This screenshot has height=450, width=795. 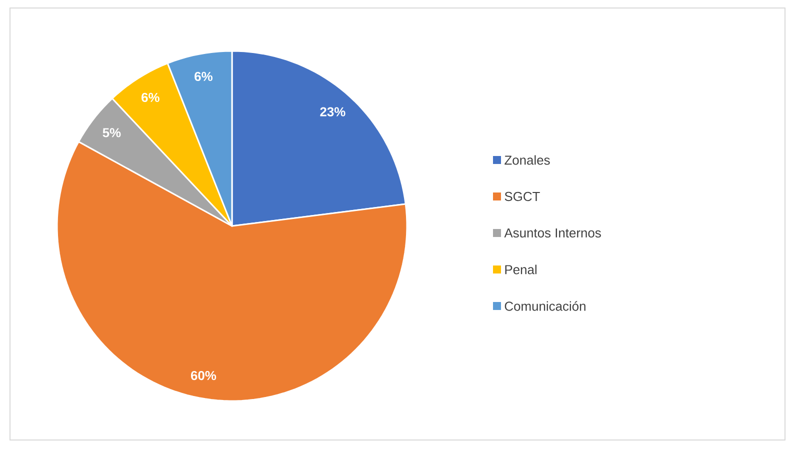 What do you see at coordinates (203, 375) in the screenshot?
I see `data-label: 60%` at bounding box center [203, 375].